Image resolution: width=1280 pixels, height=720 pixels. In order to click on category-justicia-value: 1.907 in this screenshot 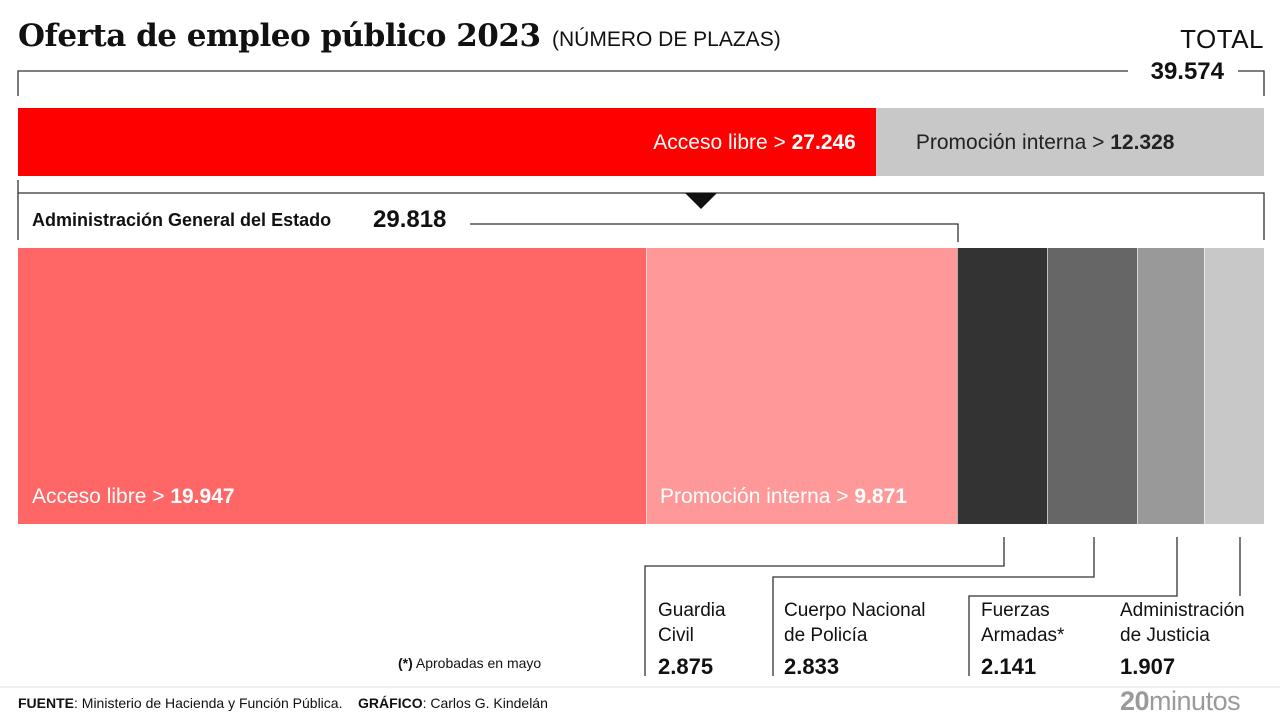, I will do `click(1148, 666)`.